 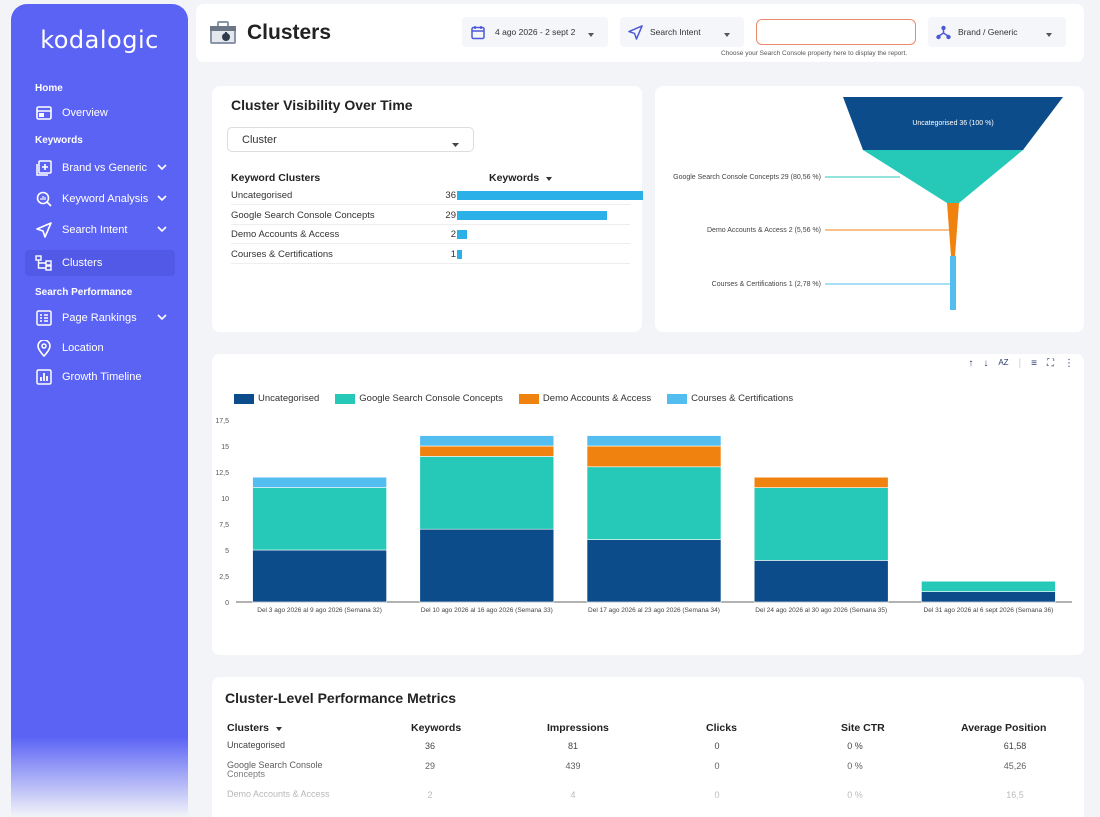 What do you see at coordinates (430, 215) in the screenshot?
I see `table-row: Google Search Console Concepts 29` at bounding box center [430, 215].